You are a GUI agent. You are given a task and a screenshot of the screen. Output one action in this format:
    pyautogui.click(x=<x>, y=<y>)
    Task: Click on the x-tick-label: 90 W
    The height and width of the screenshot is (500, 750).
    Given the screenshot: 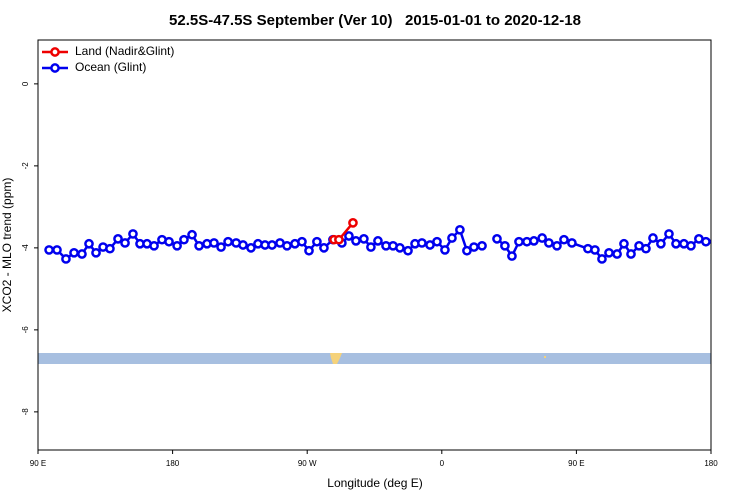 What is the action you would take?
    pyautogui.click(x=307, y=463)
    